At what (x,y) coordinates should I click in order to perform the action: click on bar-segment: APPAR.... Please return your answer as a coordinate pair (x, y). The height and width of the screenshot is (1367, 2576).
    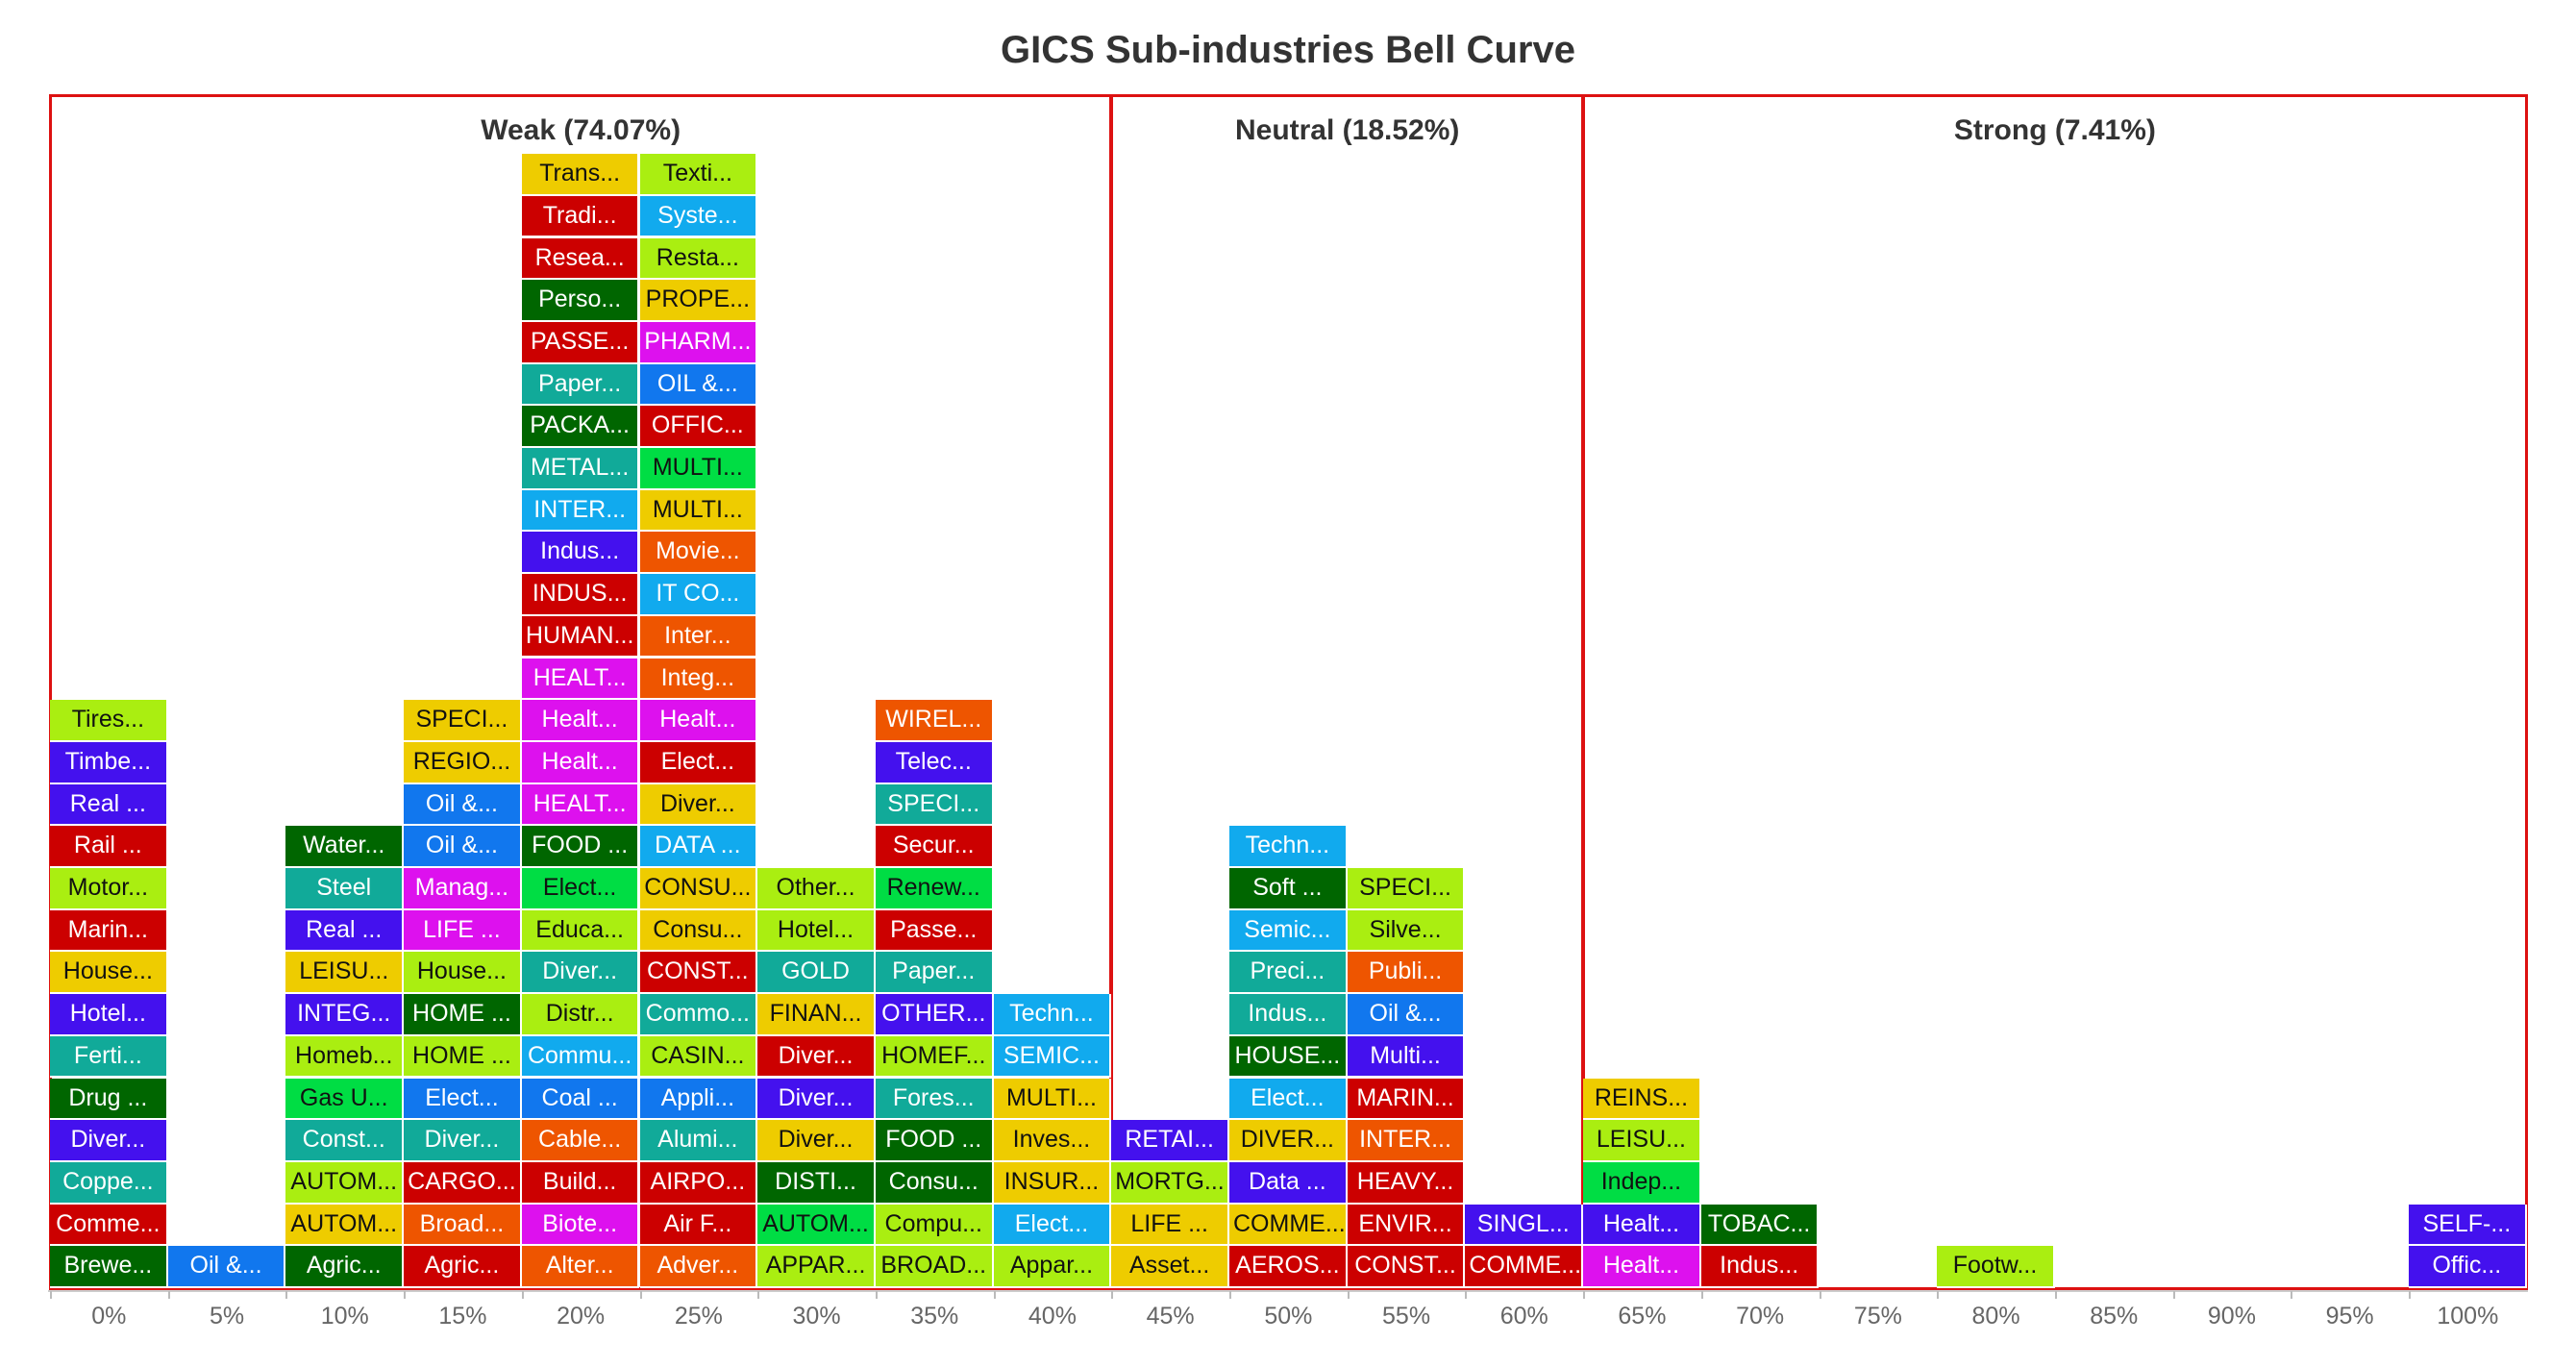
    Looking at the image, I should click on (817, 1267).